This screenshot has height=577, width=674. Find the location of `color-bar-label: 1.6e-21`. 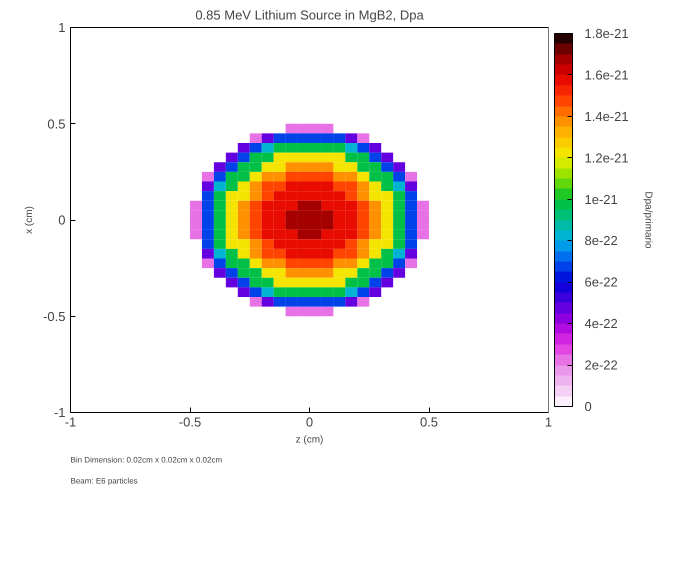

color-bar-label: 1.6e-21 is located at coordinates (606, 74).